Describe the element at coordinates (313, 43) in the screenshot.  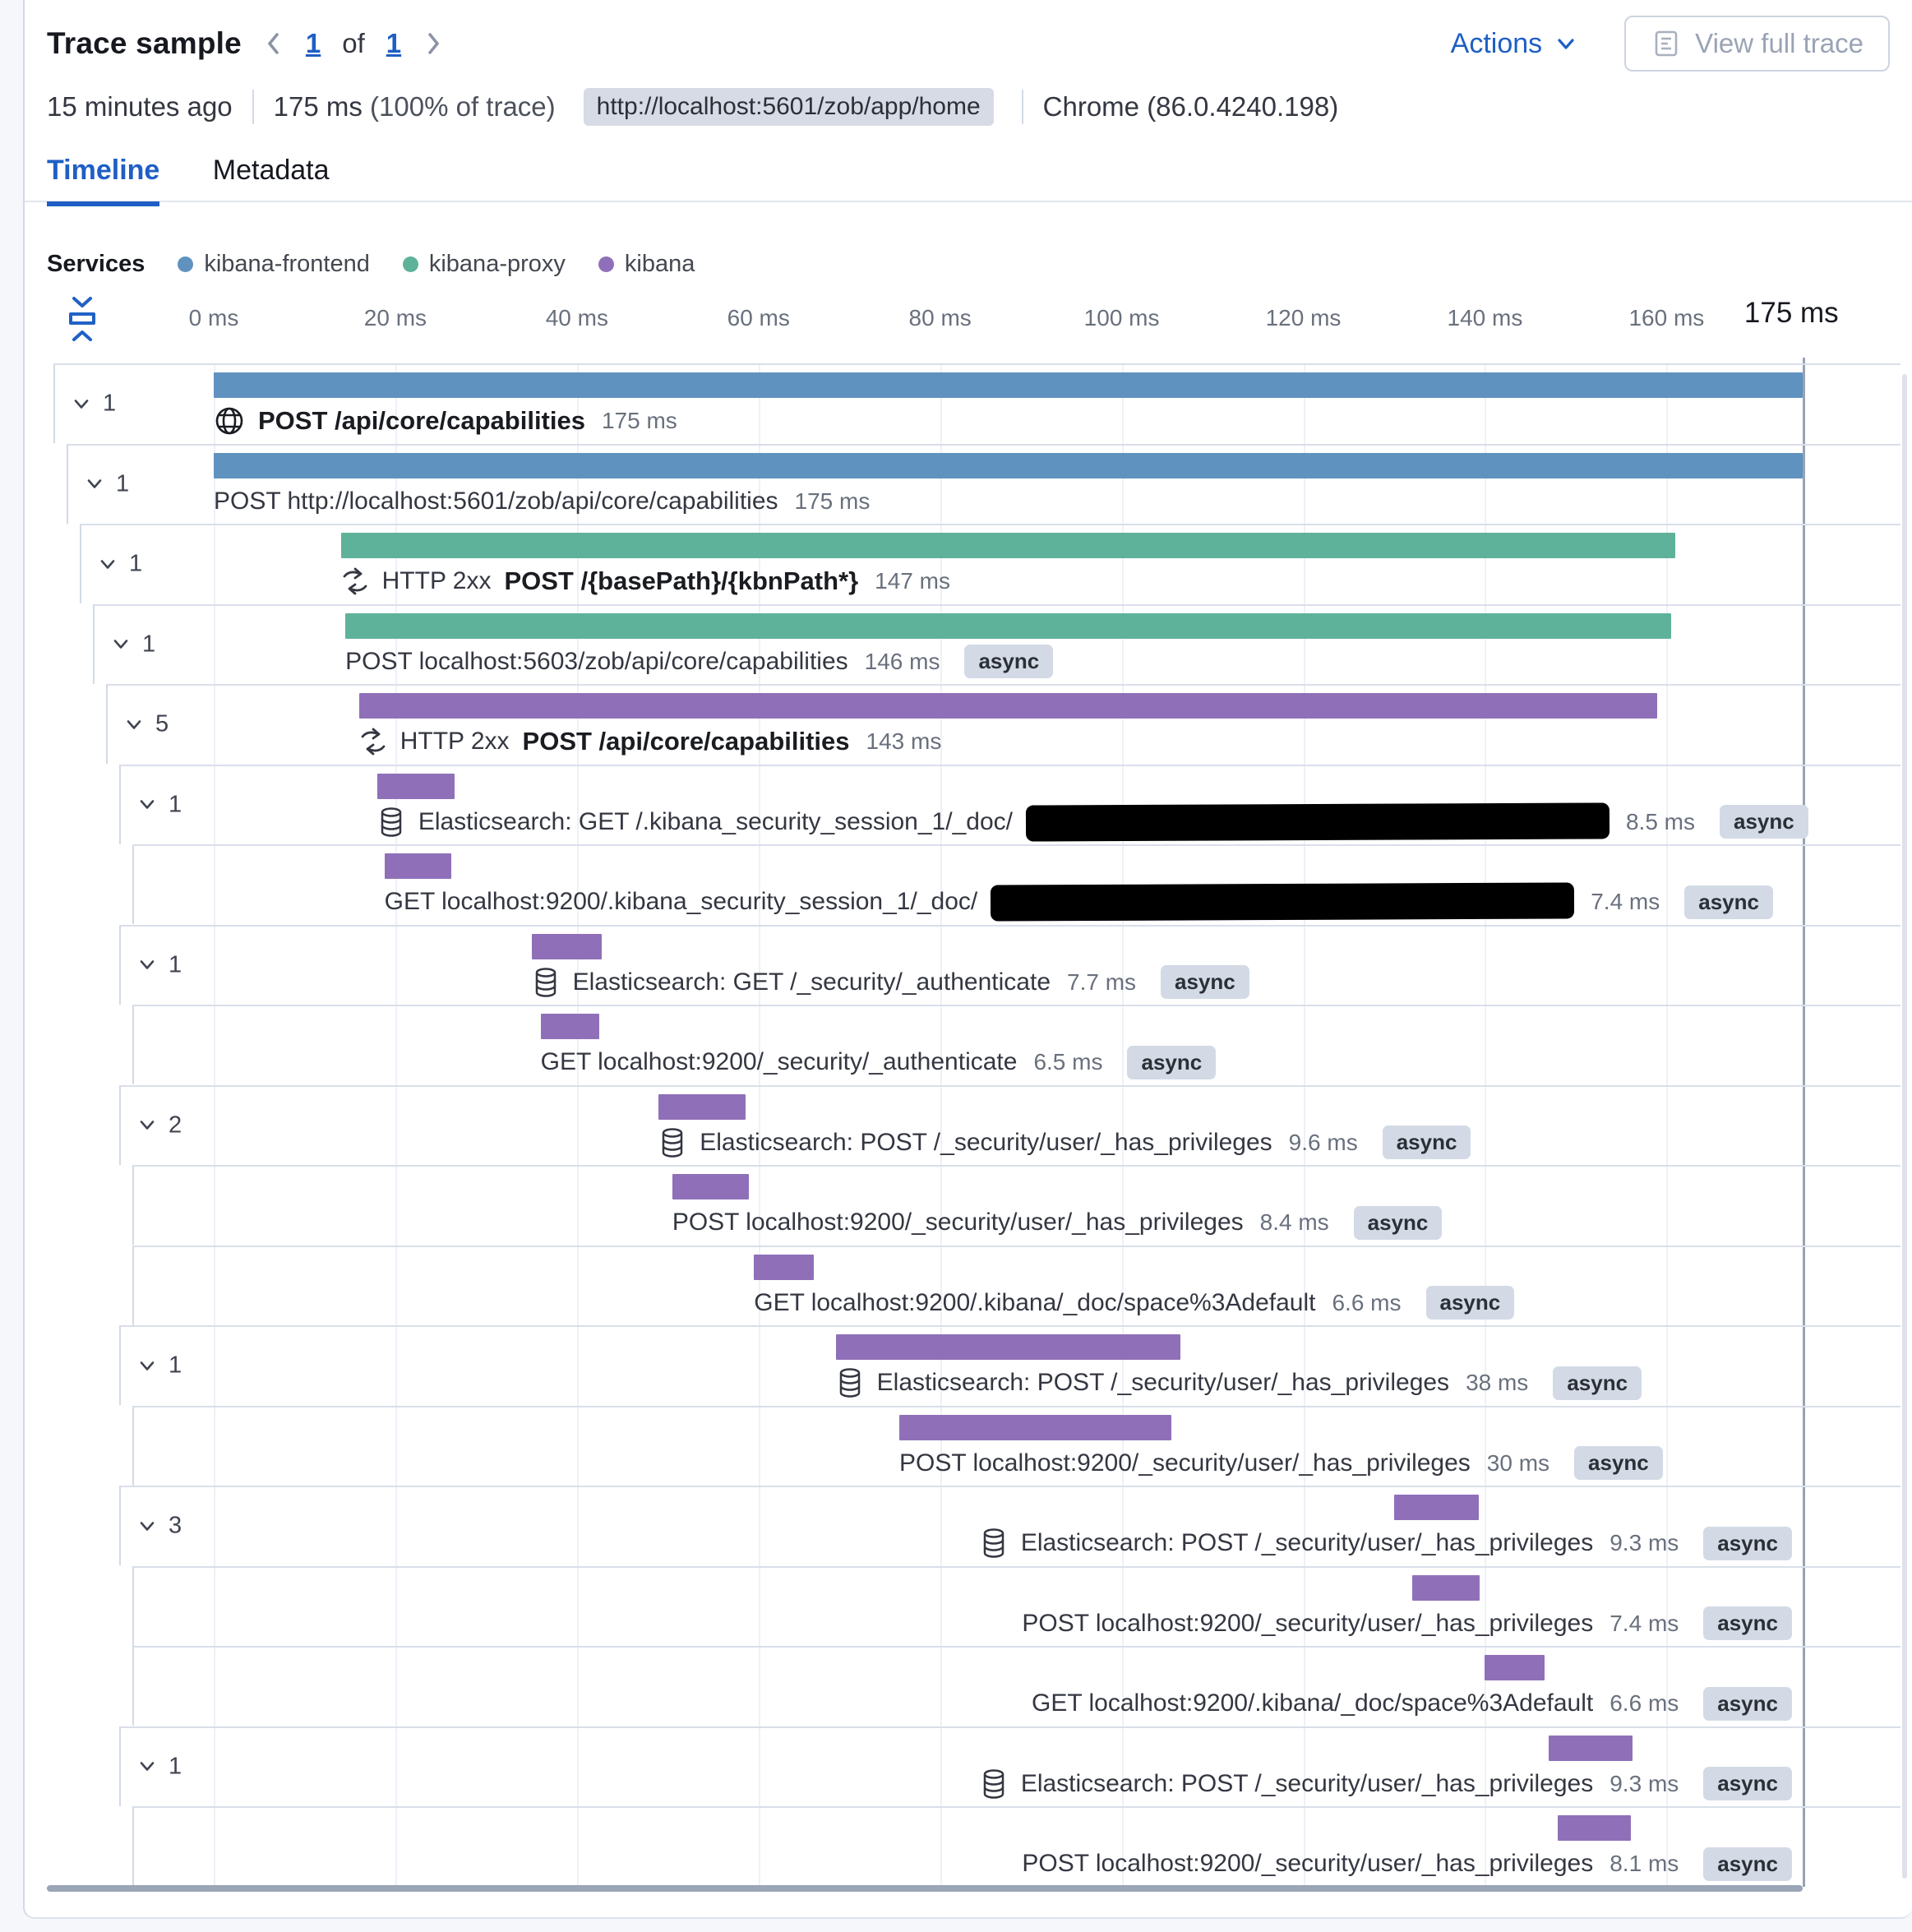
I see `pager-current-link: 1` at that location.